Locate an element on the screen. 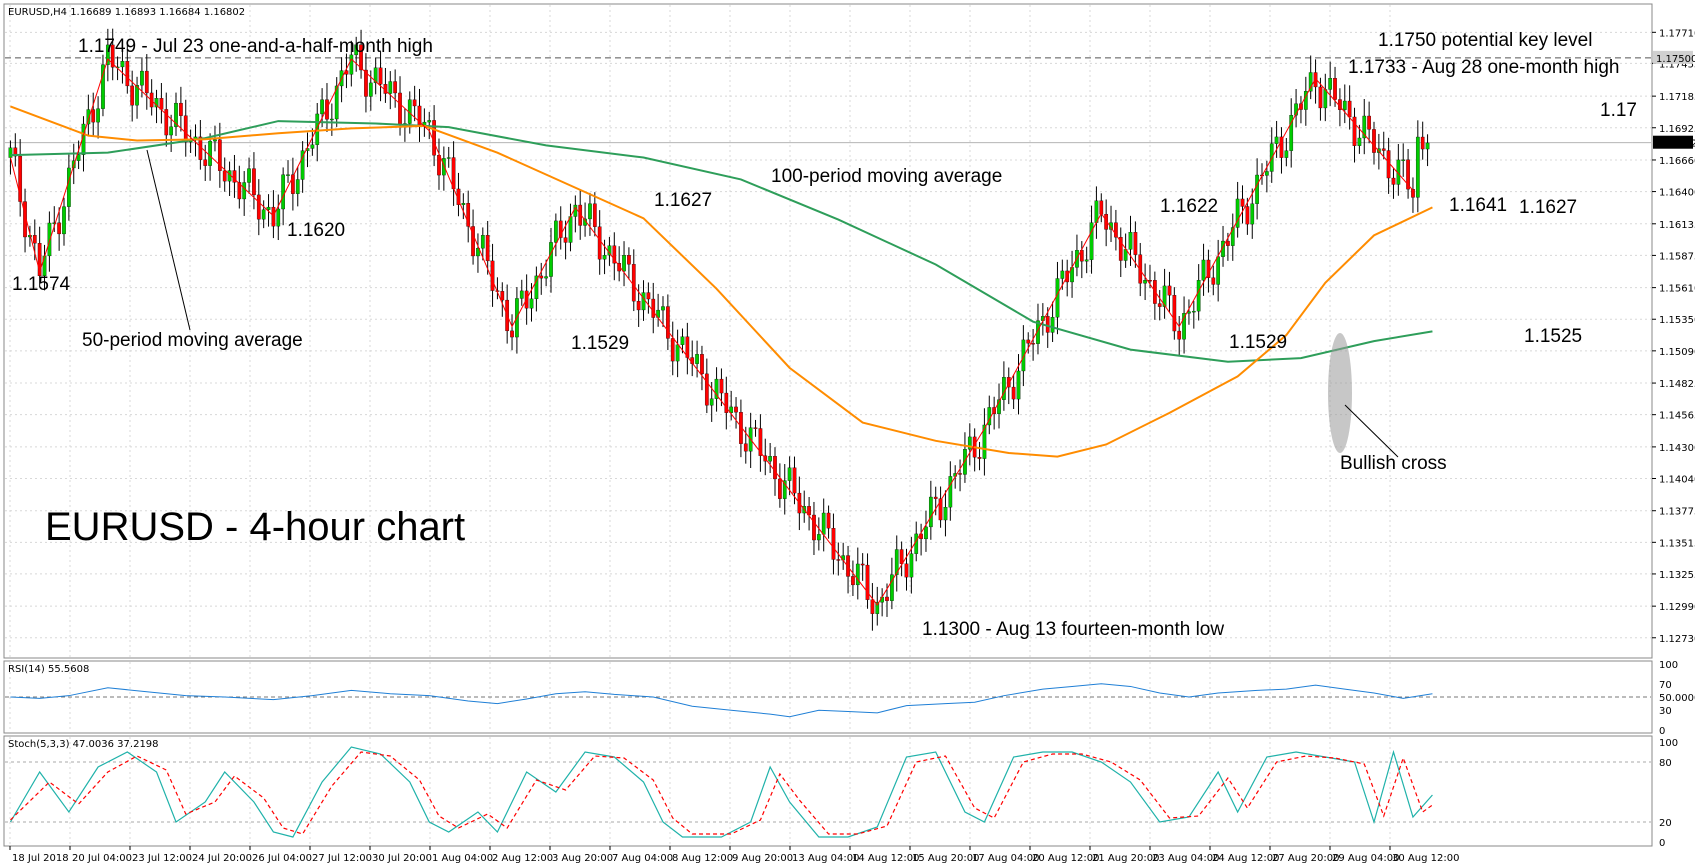 The height and width of the screenshot is (868, 1695). stoch-tick-label: 20 is located at coordinates (1665, 823).